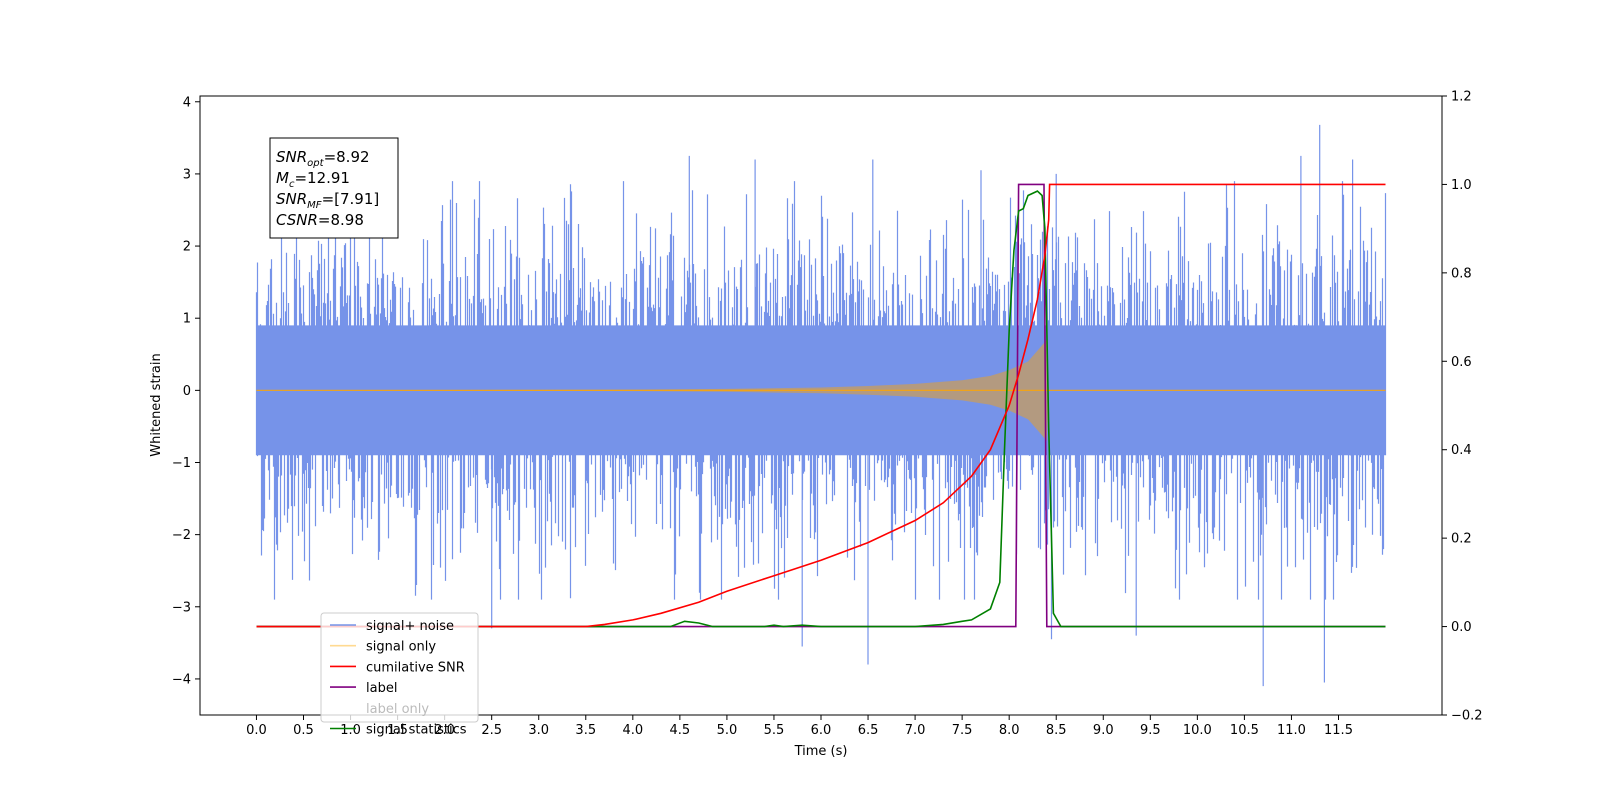  Describe the element at coordinates (297, 220) in the screenshot. I see `annotation-symbol: CSNR` at that location.